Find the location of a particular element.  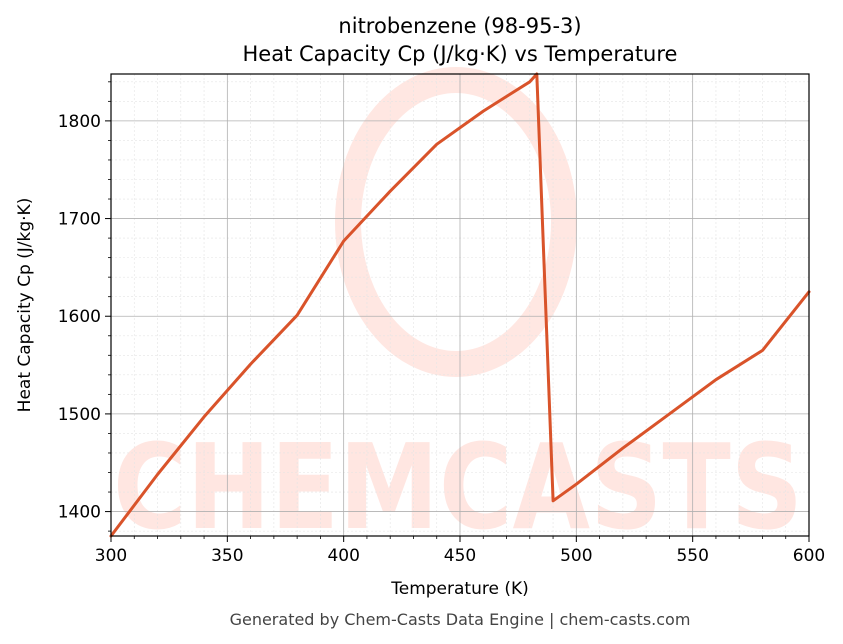

watermark-logo-ring is located at coordinates (456, 222).